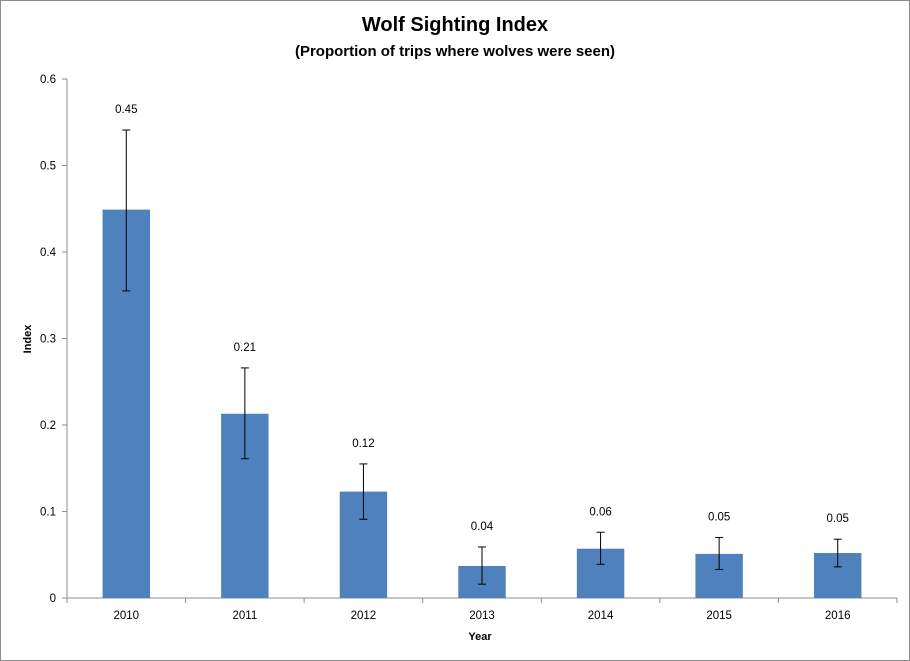 The height and width of the screenshot is (661, 910). What do you see at coordinates (48, 80) in the screenshot?
I see `y-tick-label: 0.6` at bounding box center [48, 80].